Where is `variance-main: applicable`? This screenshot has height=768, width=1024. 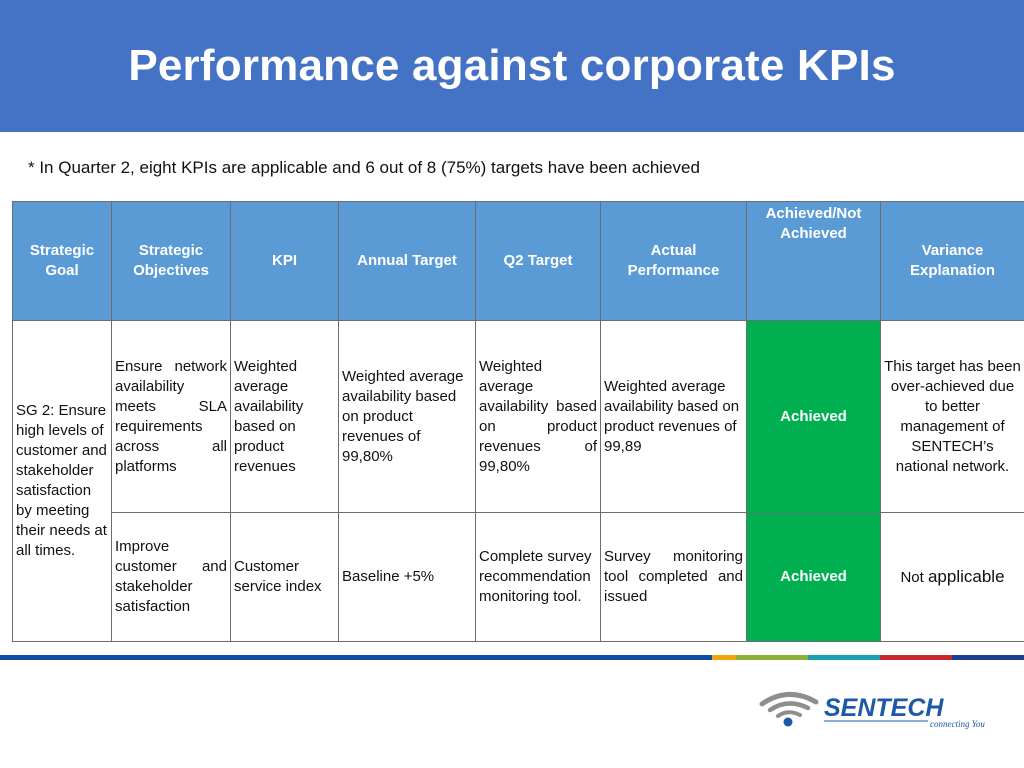 variance-main: applicable is located at coordinates (966, 576).